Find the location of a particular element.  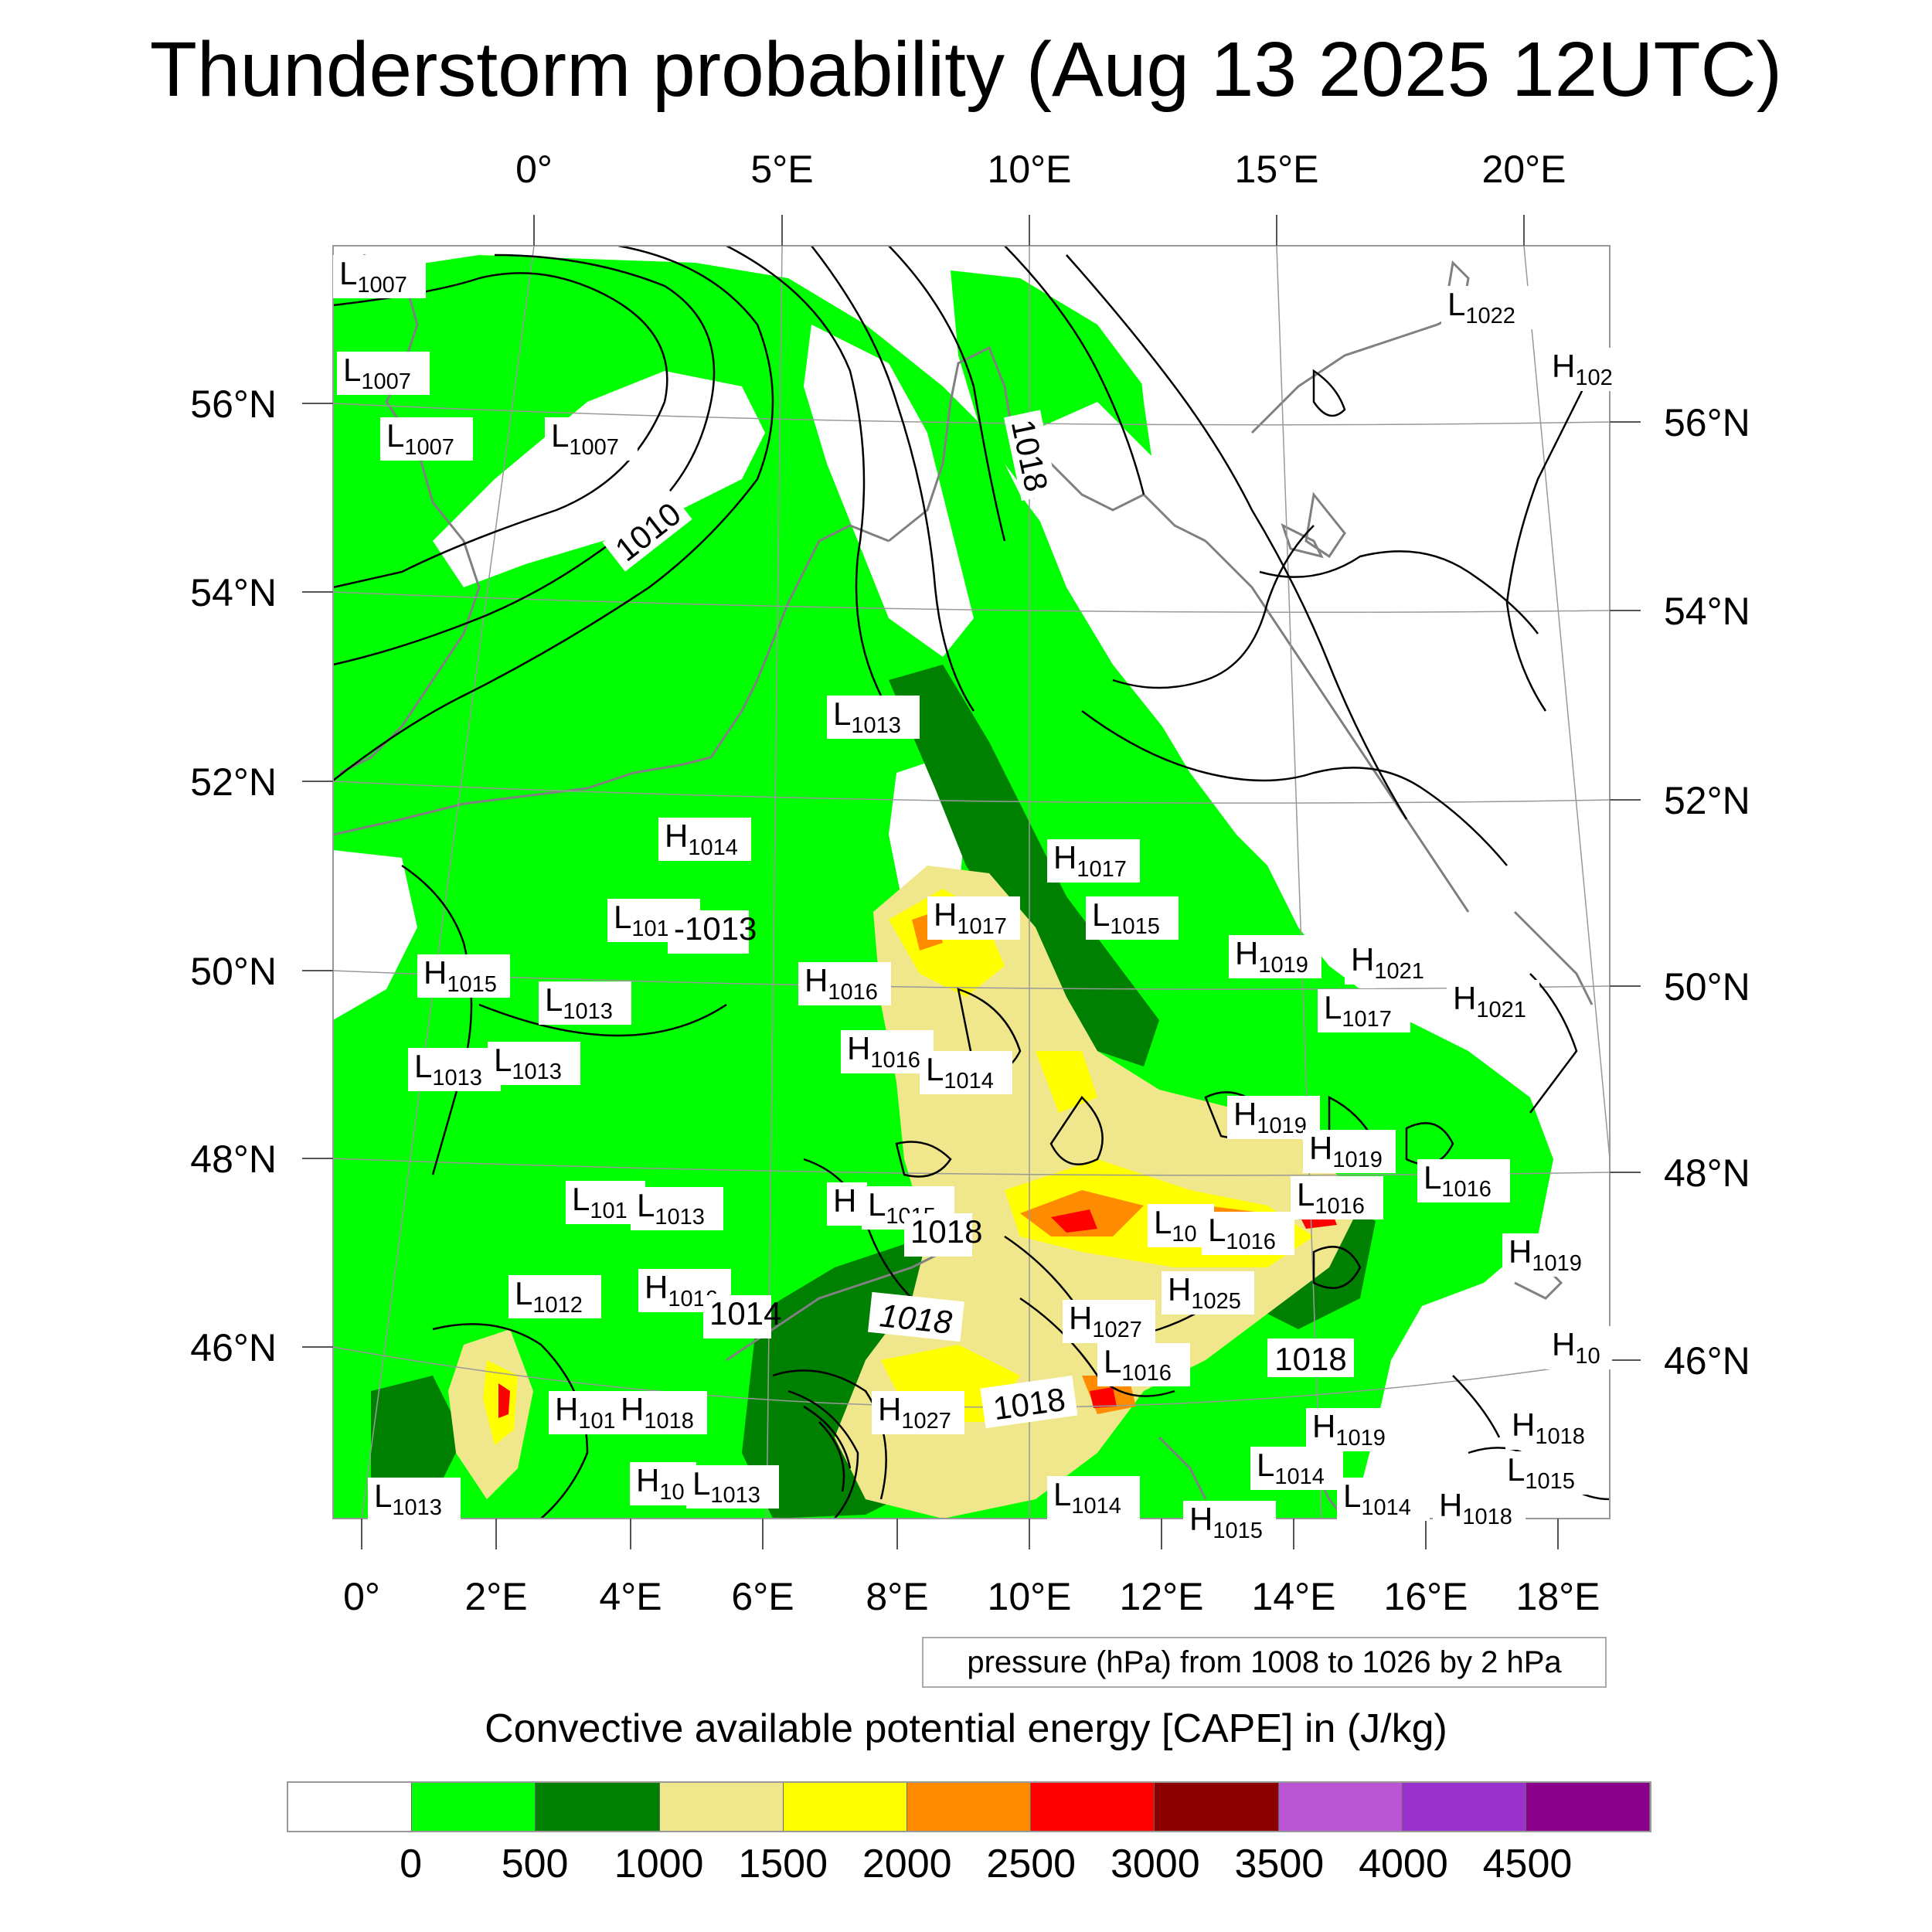

pressure-label: L1017 is located at coordinates (1364, 1011).